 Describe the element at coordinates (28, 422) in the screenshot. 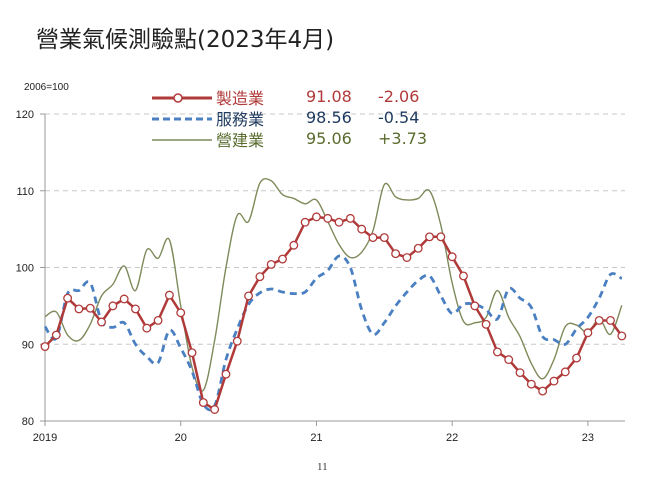

I see `y-tick-label: 80` at that location.